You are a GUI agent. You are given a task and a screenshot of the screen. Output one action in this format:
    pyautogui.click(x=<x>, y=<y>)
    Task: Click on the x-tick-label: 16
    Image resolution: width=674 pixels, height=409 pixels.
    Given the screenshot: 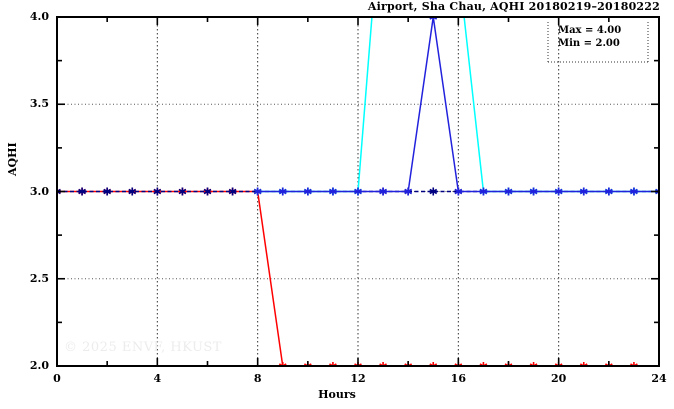 What is the action you would take?
    pyautogui.click(x=458, y=378)
    